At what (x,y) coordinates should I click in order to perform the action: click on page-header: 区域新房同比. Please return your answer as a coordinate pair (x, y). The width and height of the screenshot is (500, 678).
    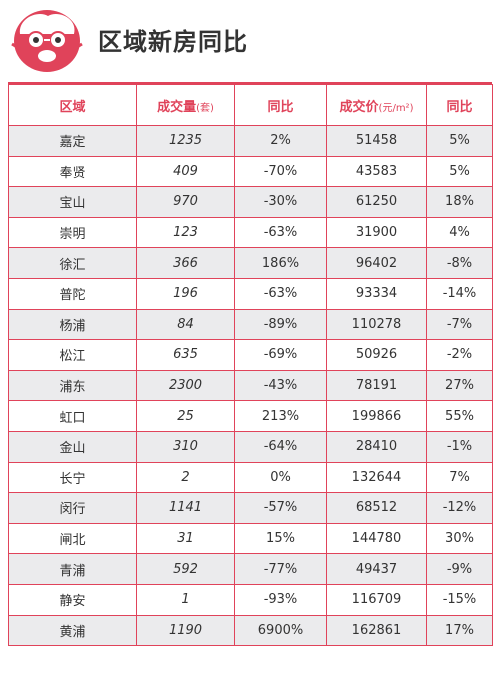
    Looking at the image, I should click on (250, 41).